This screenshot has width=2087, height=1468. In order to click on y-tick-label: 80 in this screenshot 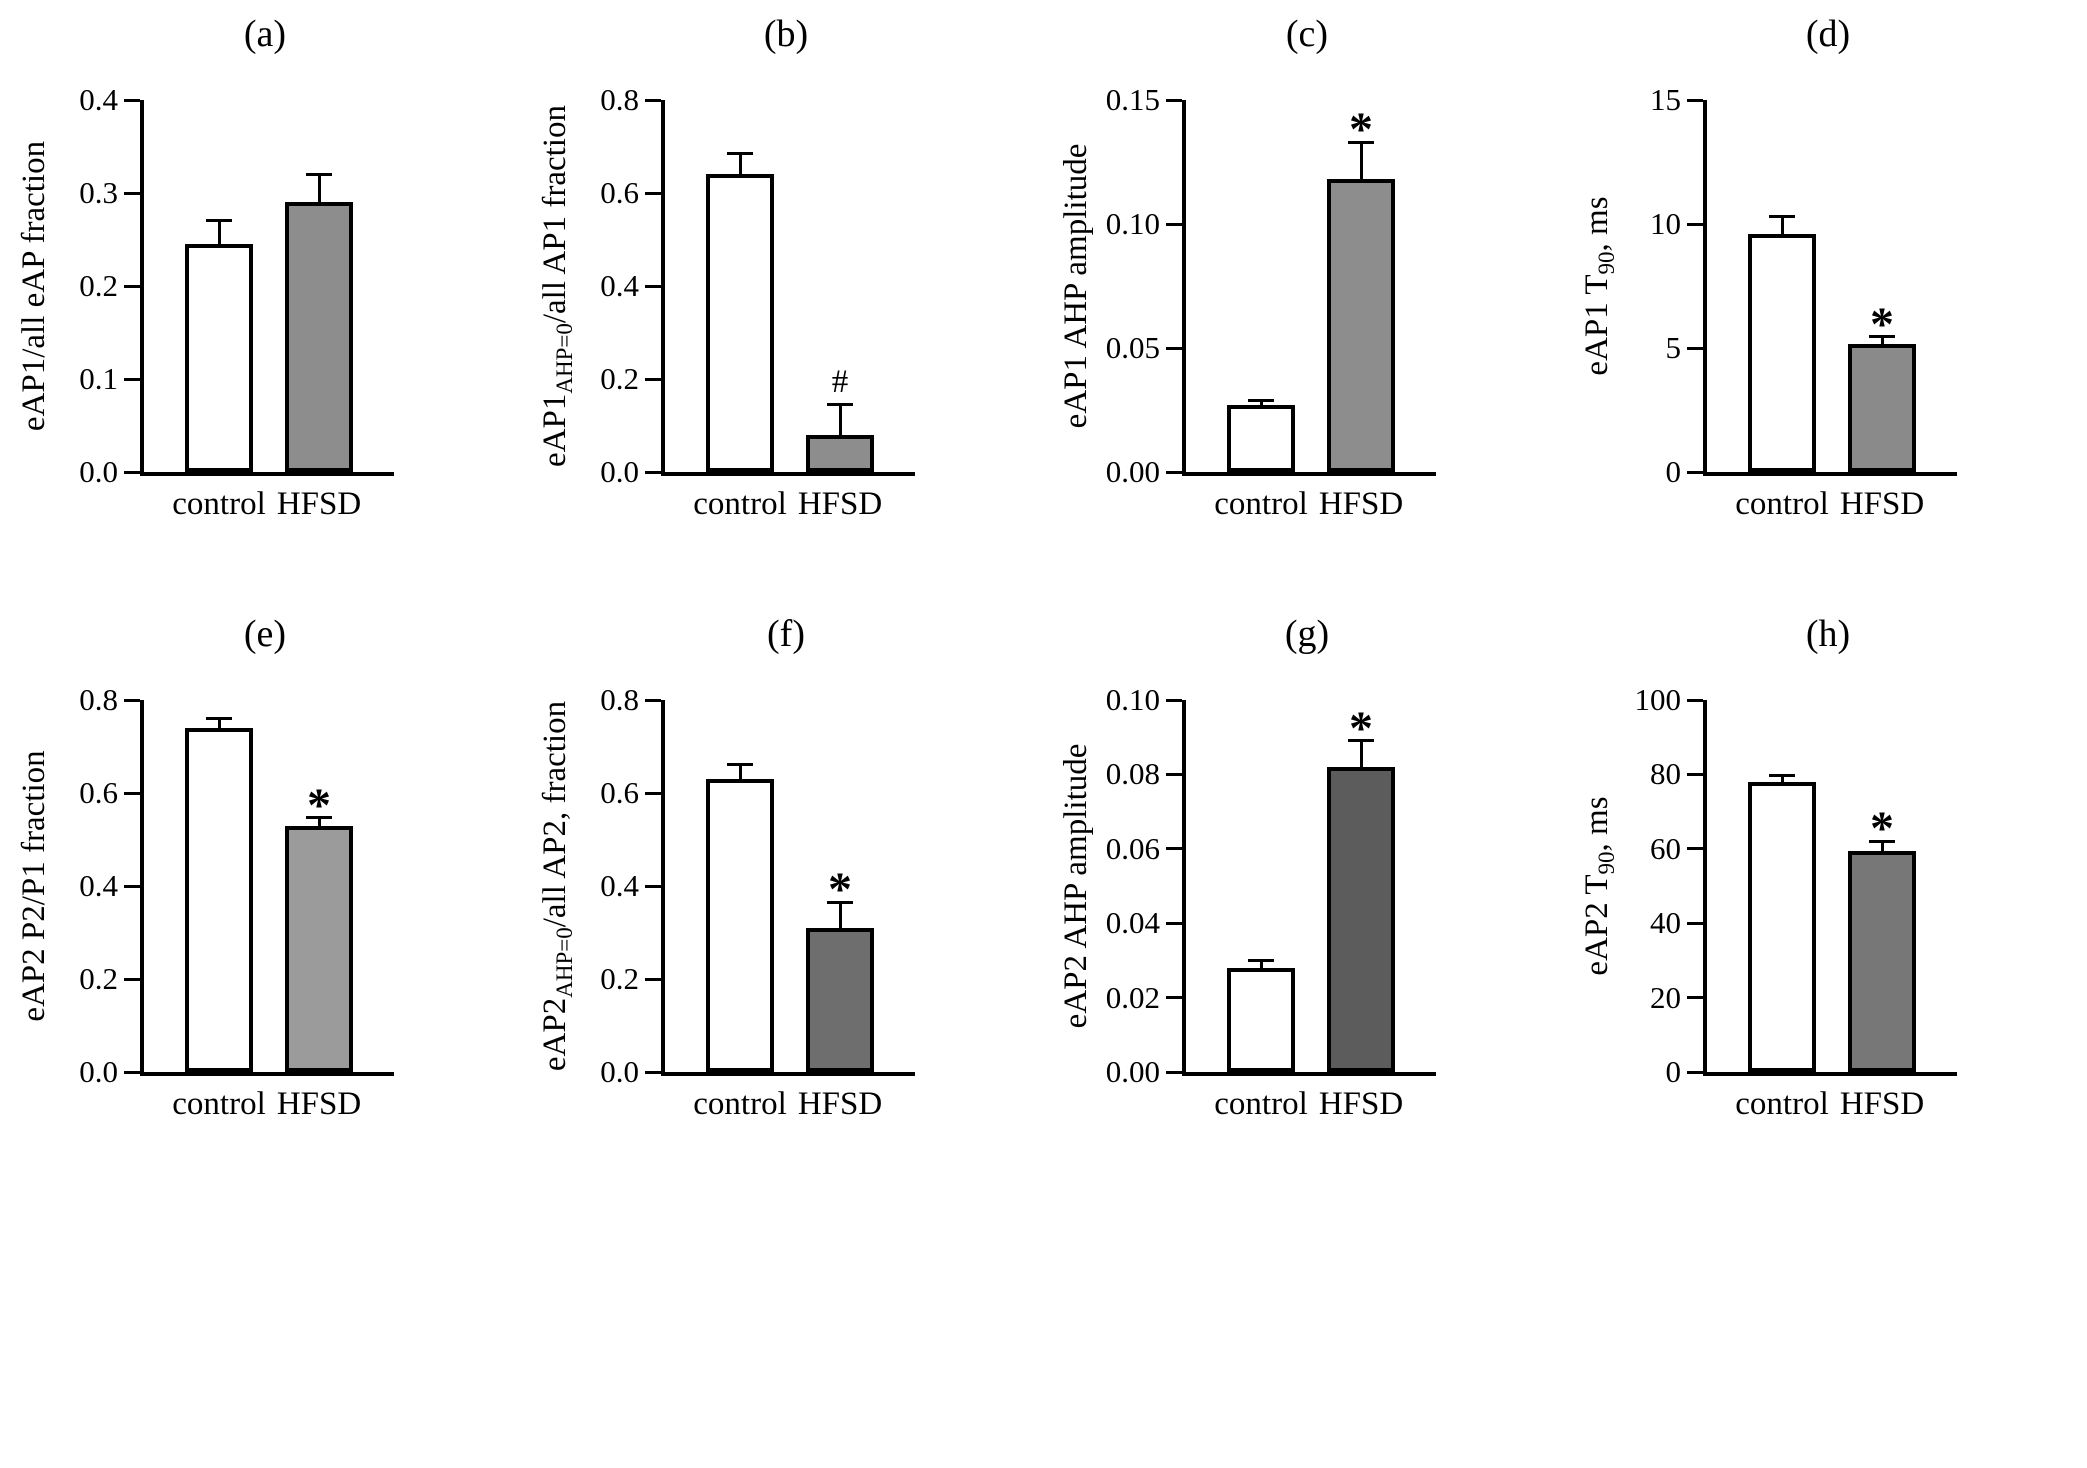, I will do `click(1665, 774)`.